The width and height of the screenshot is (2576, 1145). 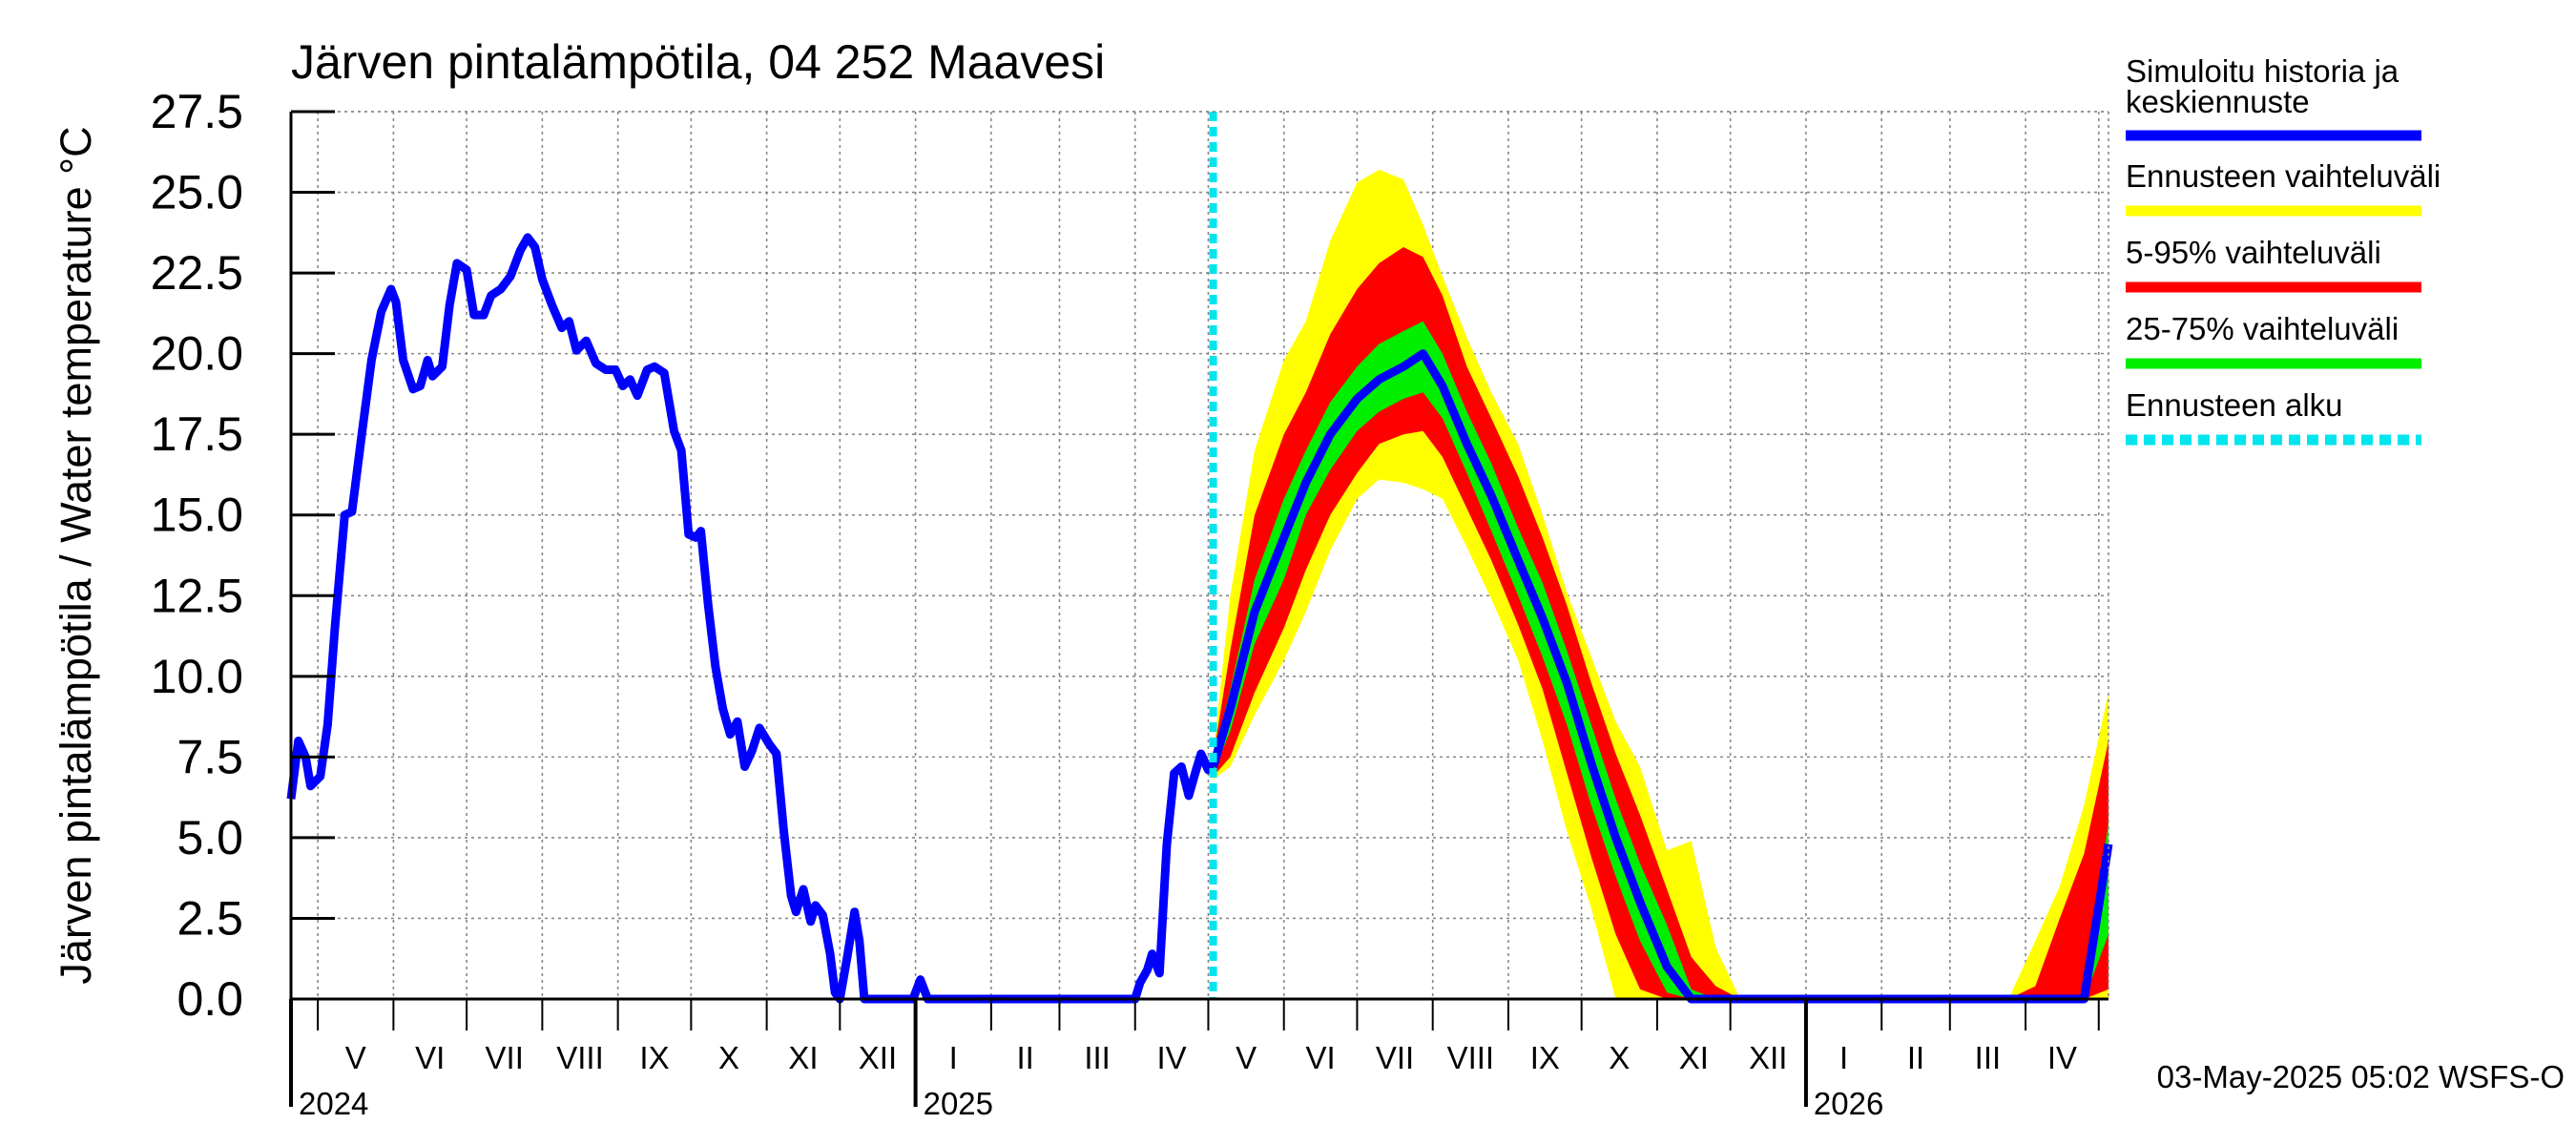 I want to click on legend-label: Ennusteen vaihteluväli, so click(x=2283, y=176).